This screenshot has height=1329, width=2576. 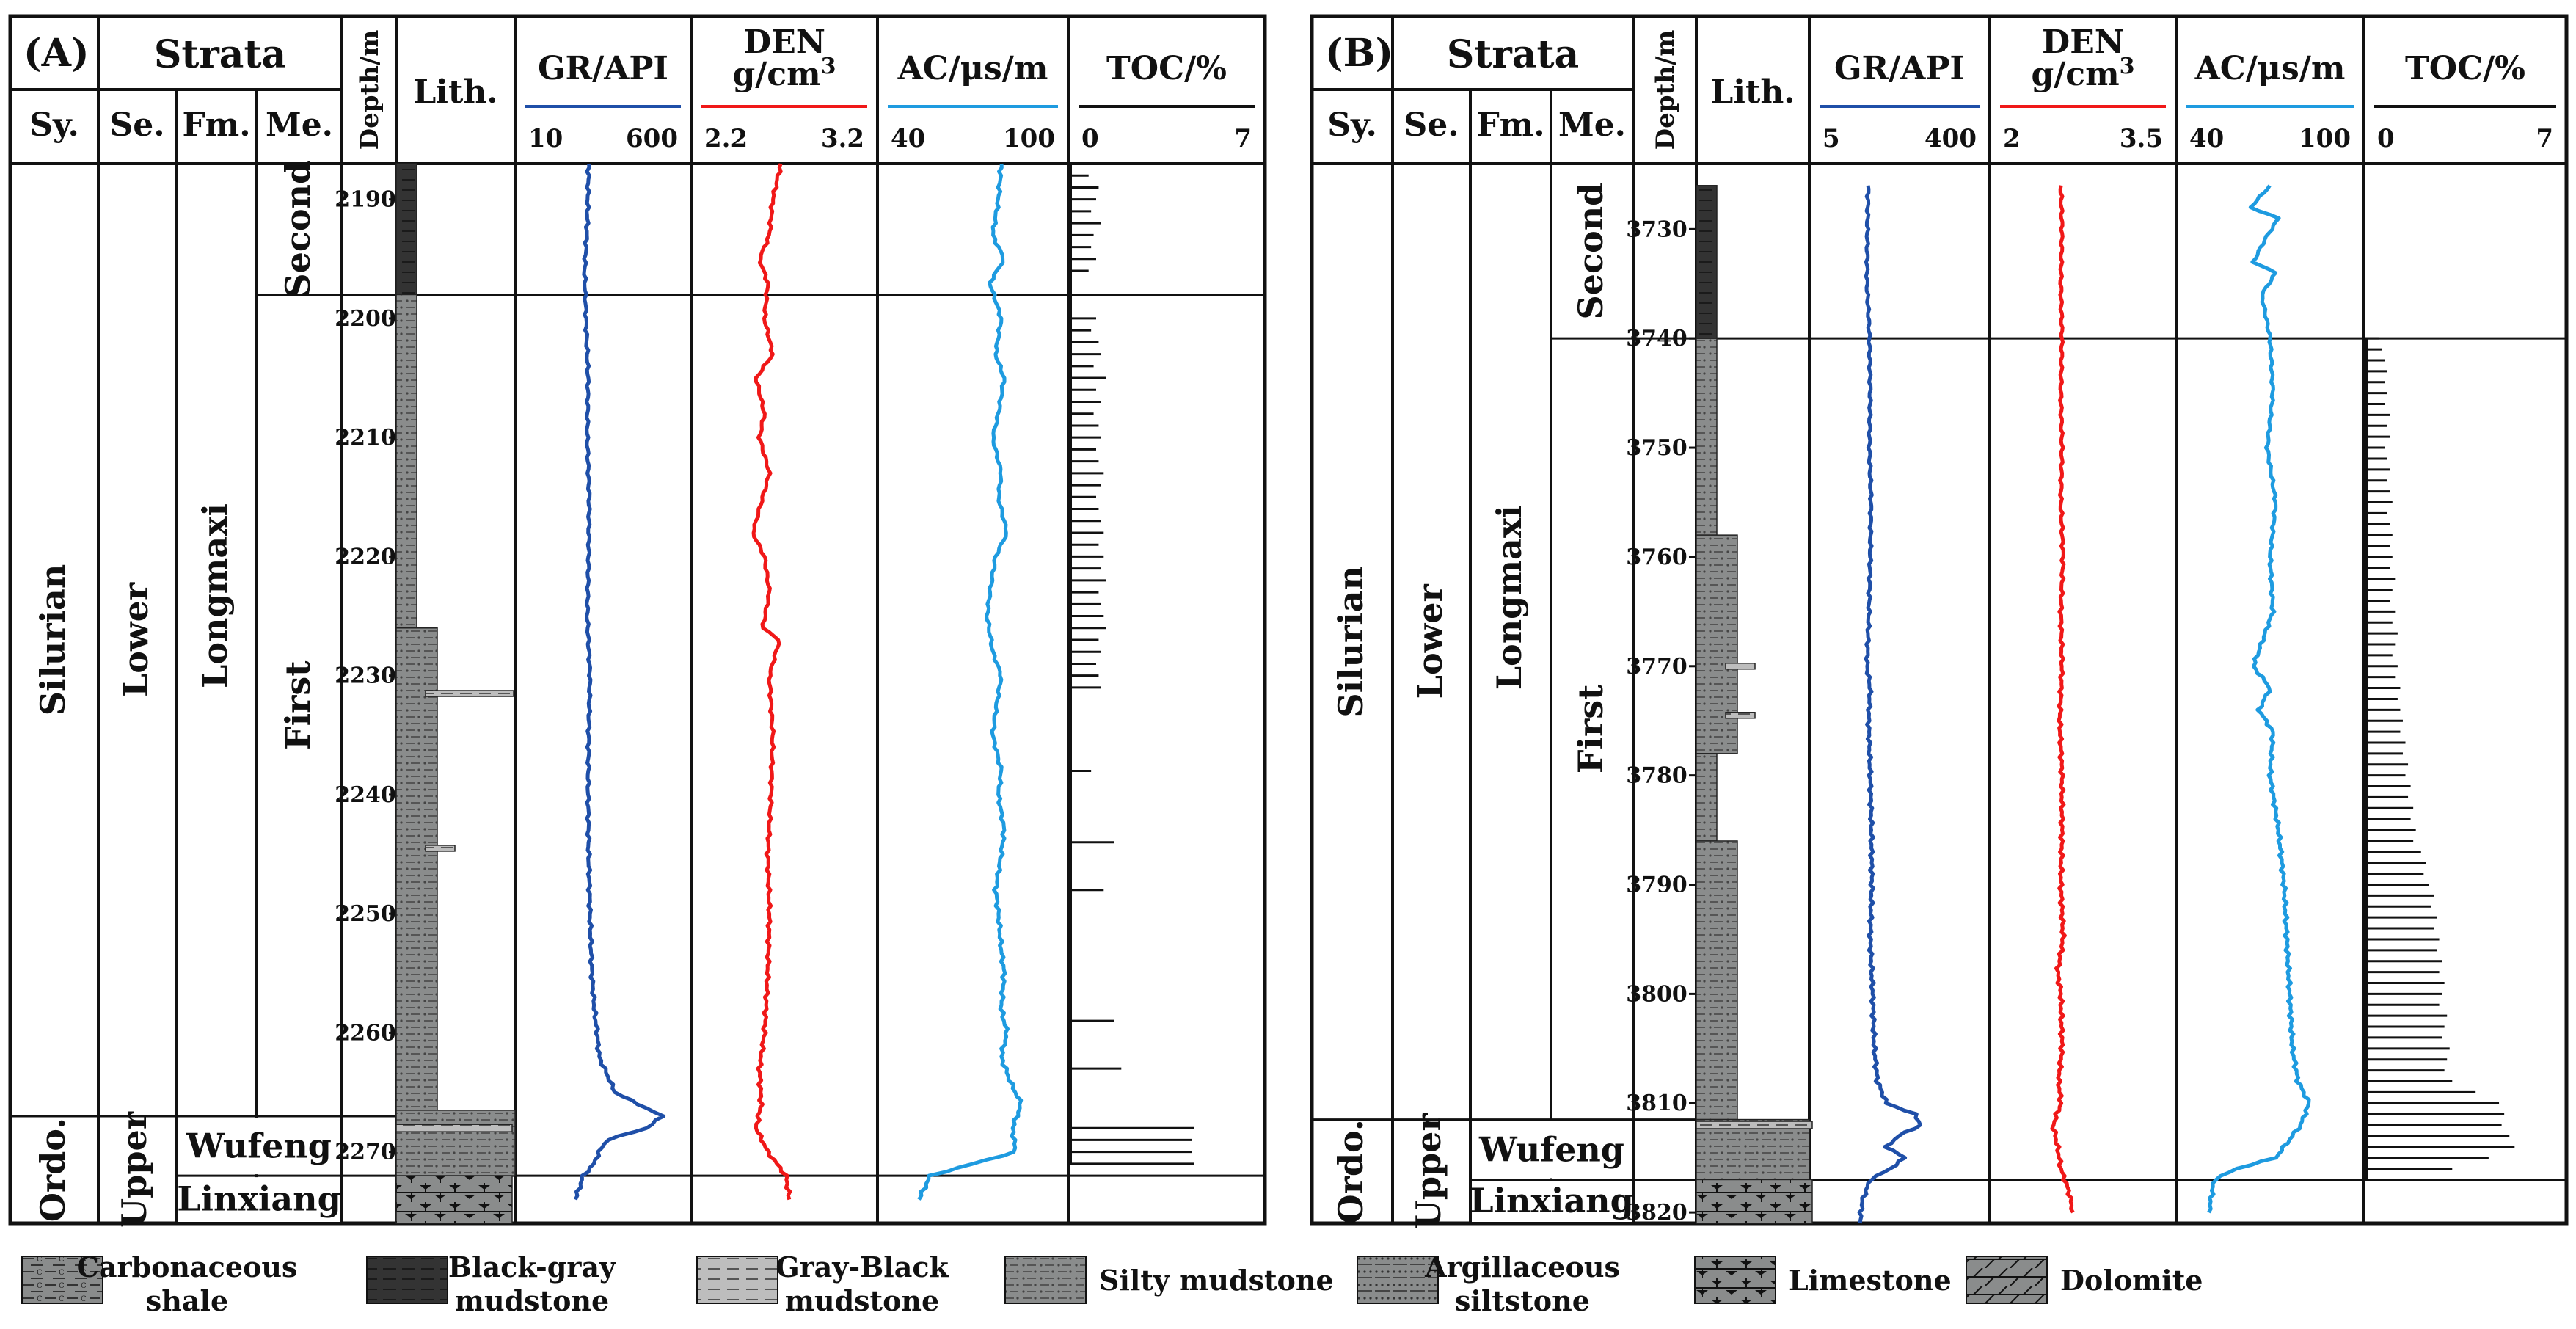 I want to click on lithology-header: Lith., so click(x=1752, y=92).